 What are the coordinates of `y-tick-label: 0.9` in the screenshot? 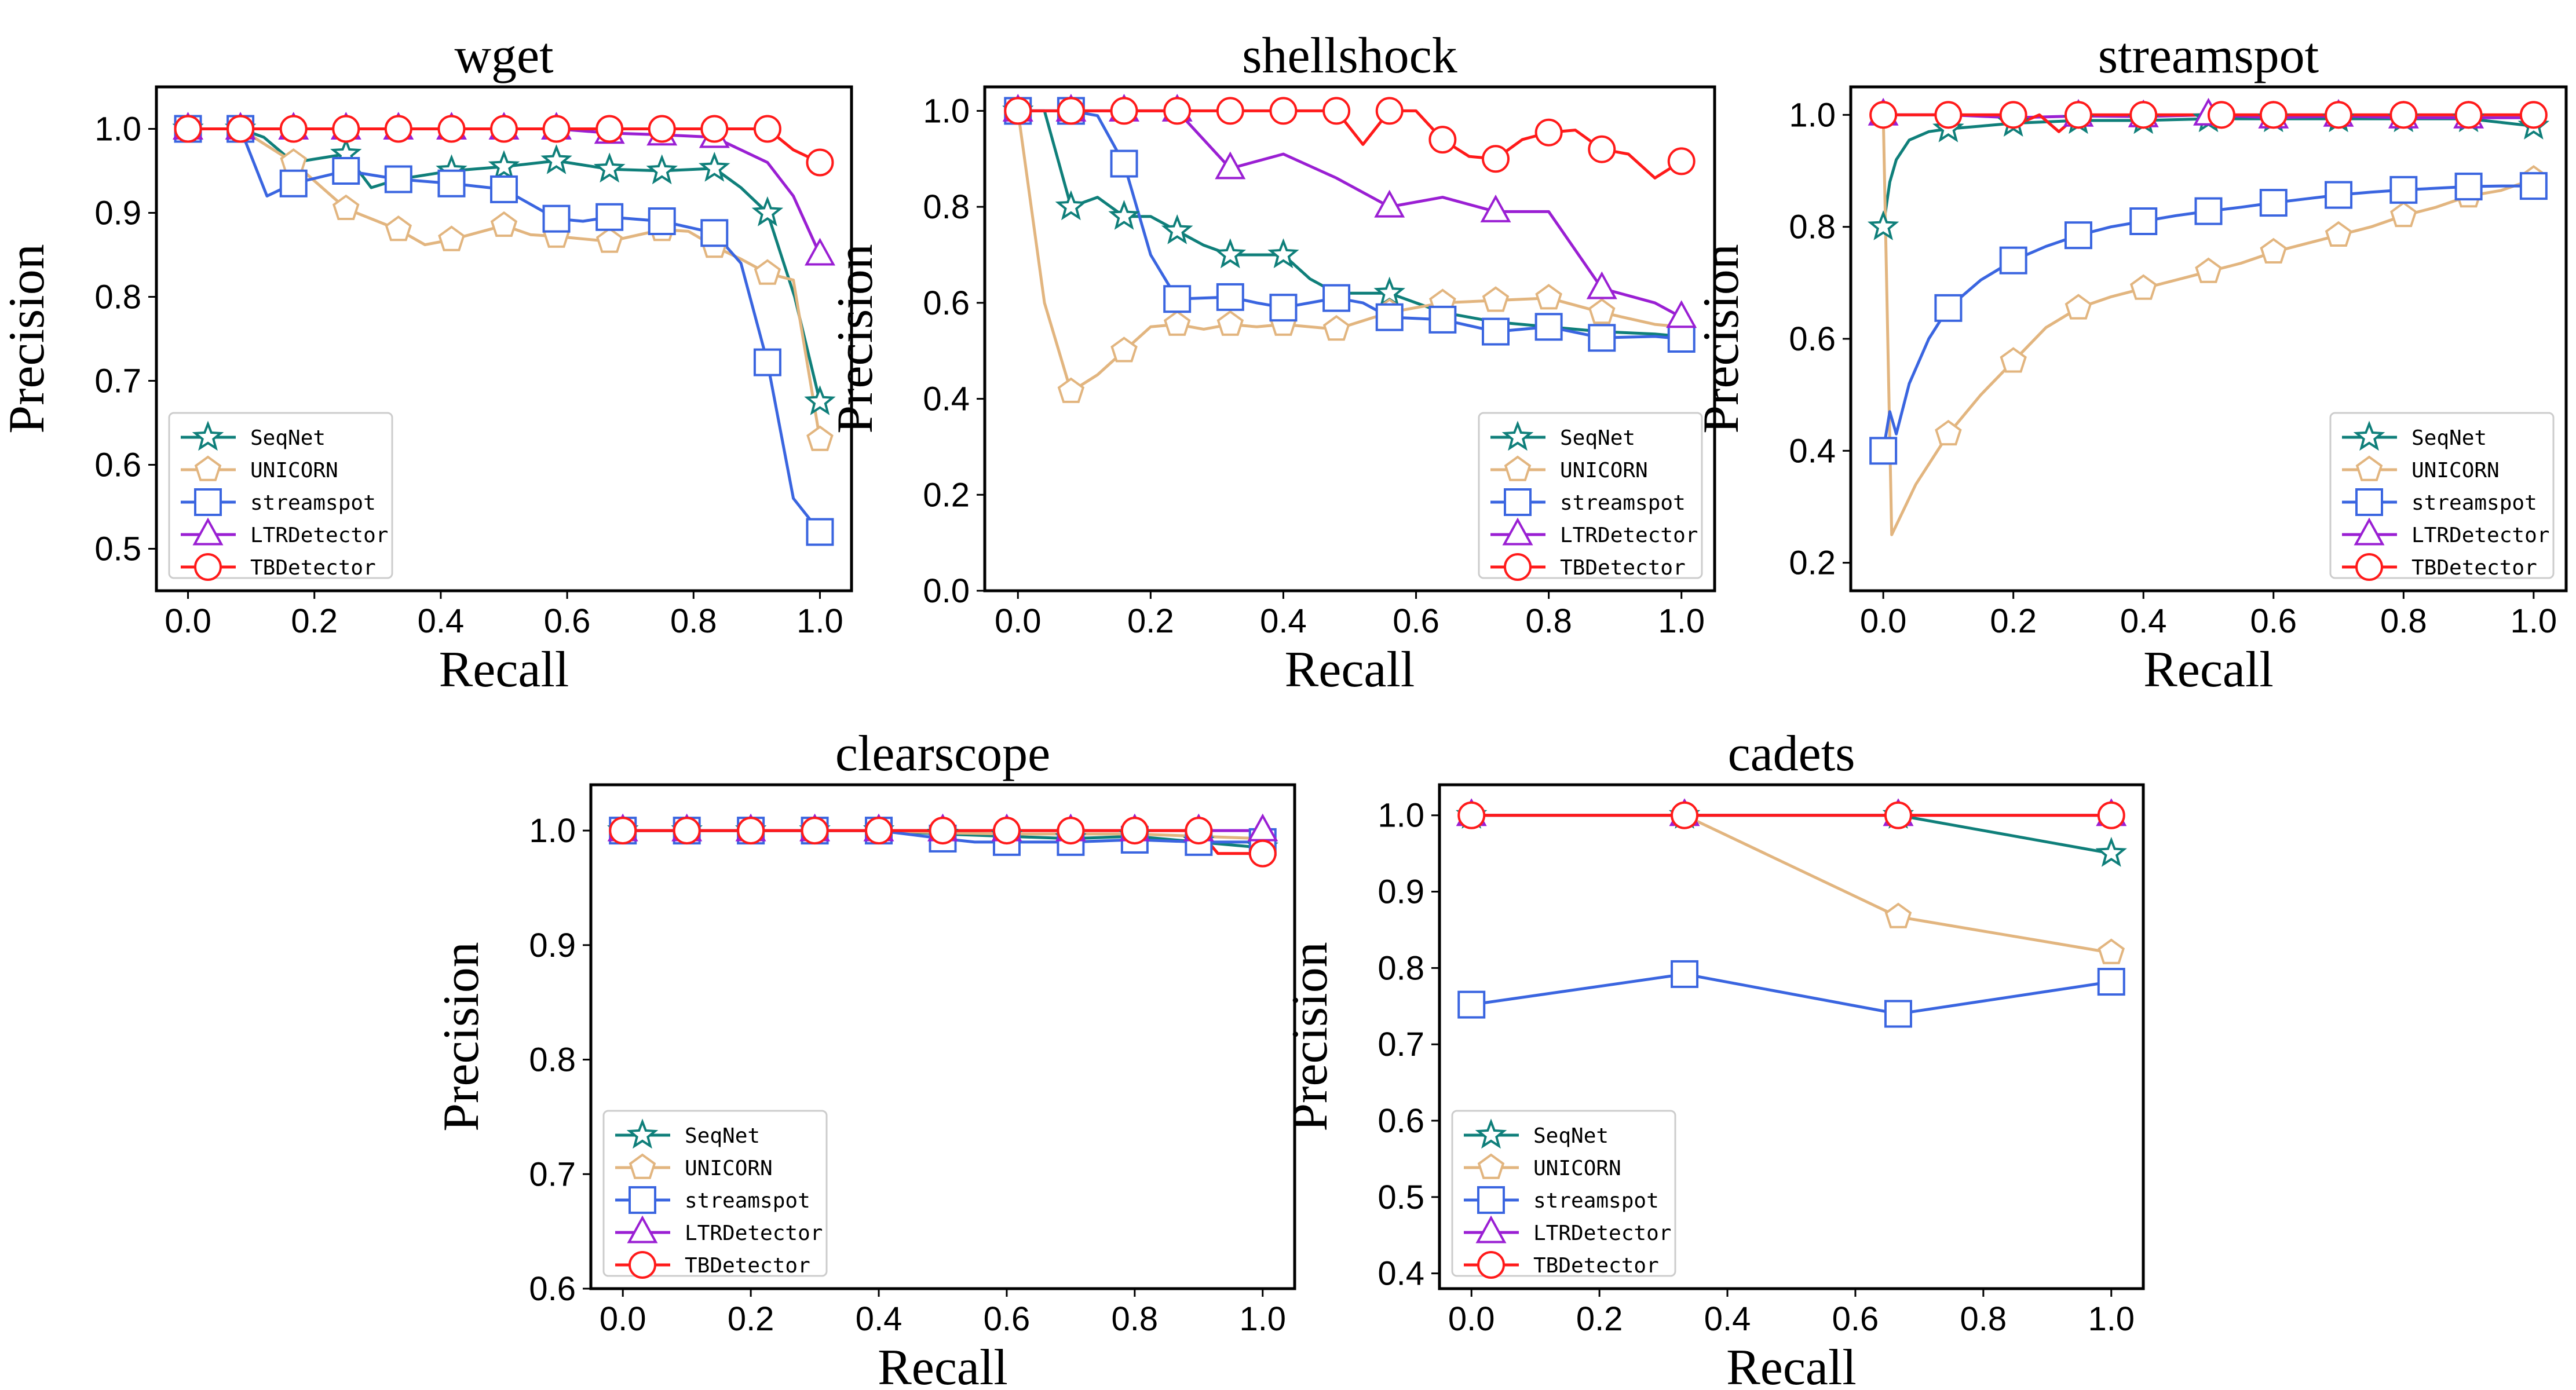 It's located at (552, 946).